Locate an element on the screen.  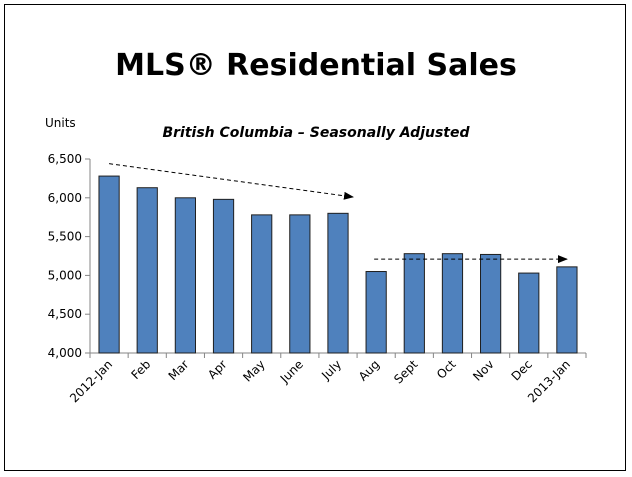
bar-dec is located at coordinates (529, 313).